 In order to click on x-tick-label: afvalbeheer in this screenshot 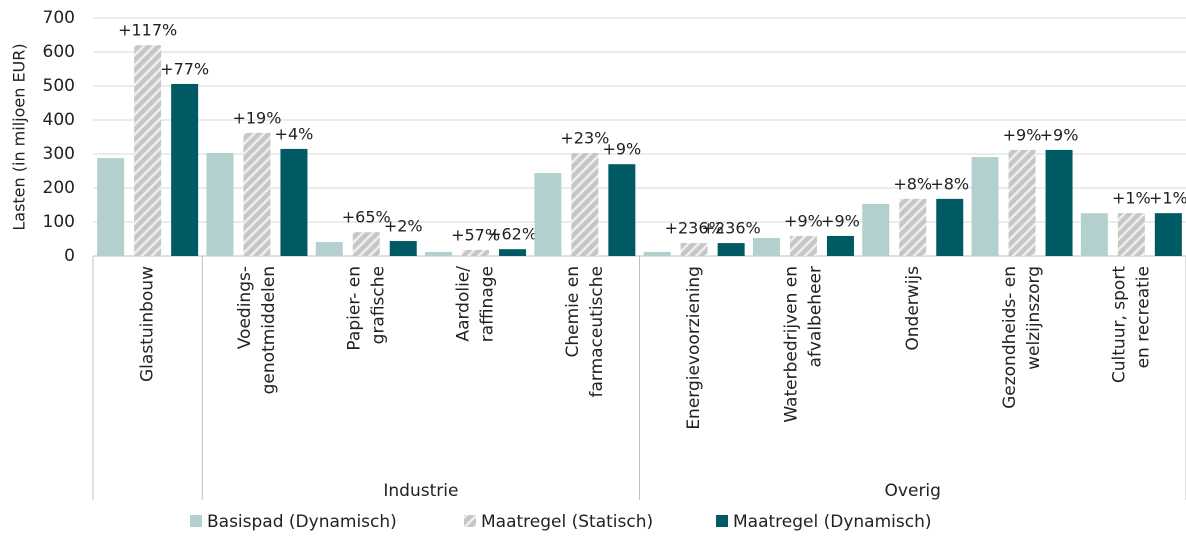, I will do `click(815, 317)`.